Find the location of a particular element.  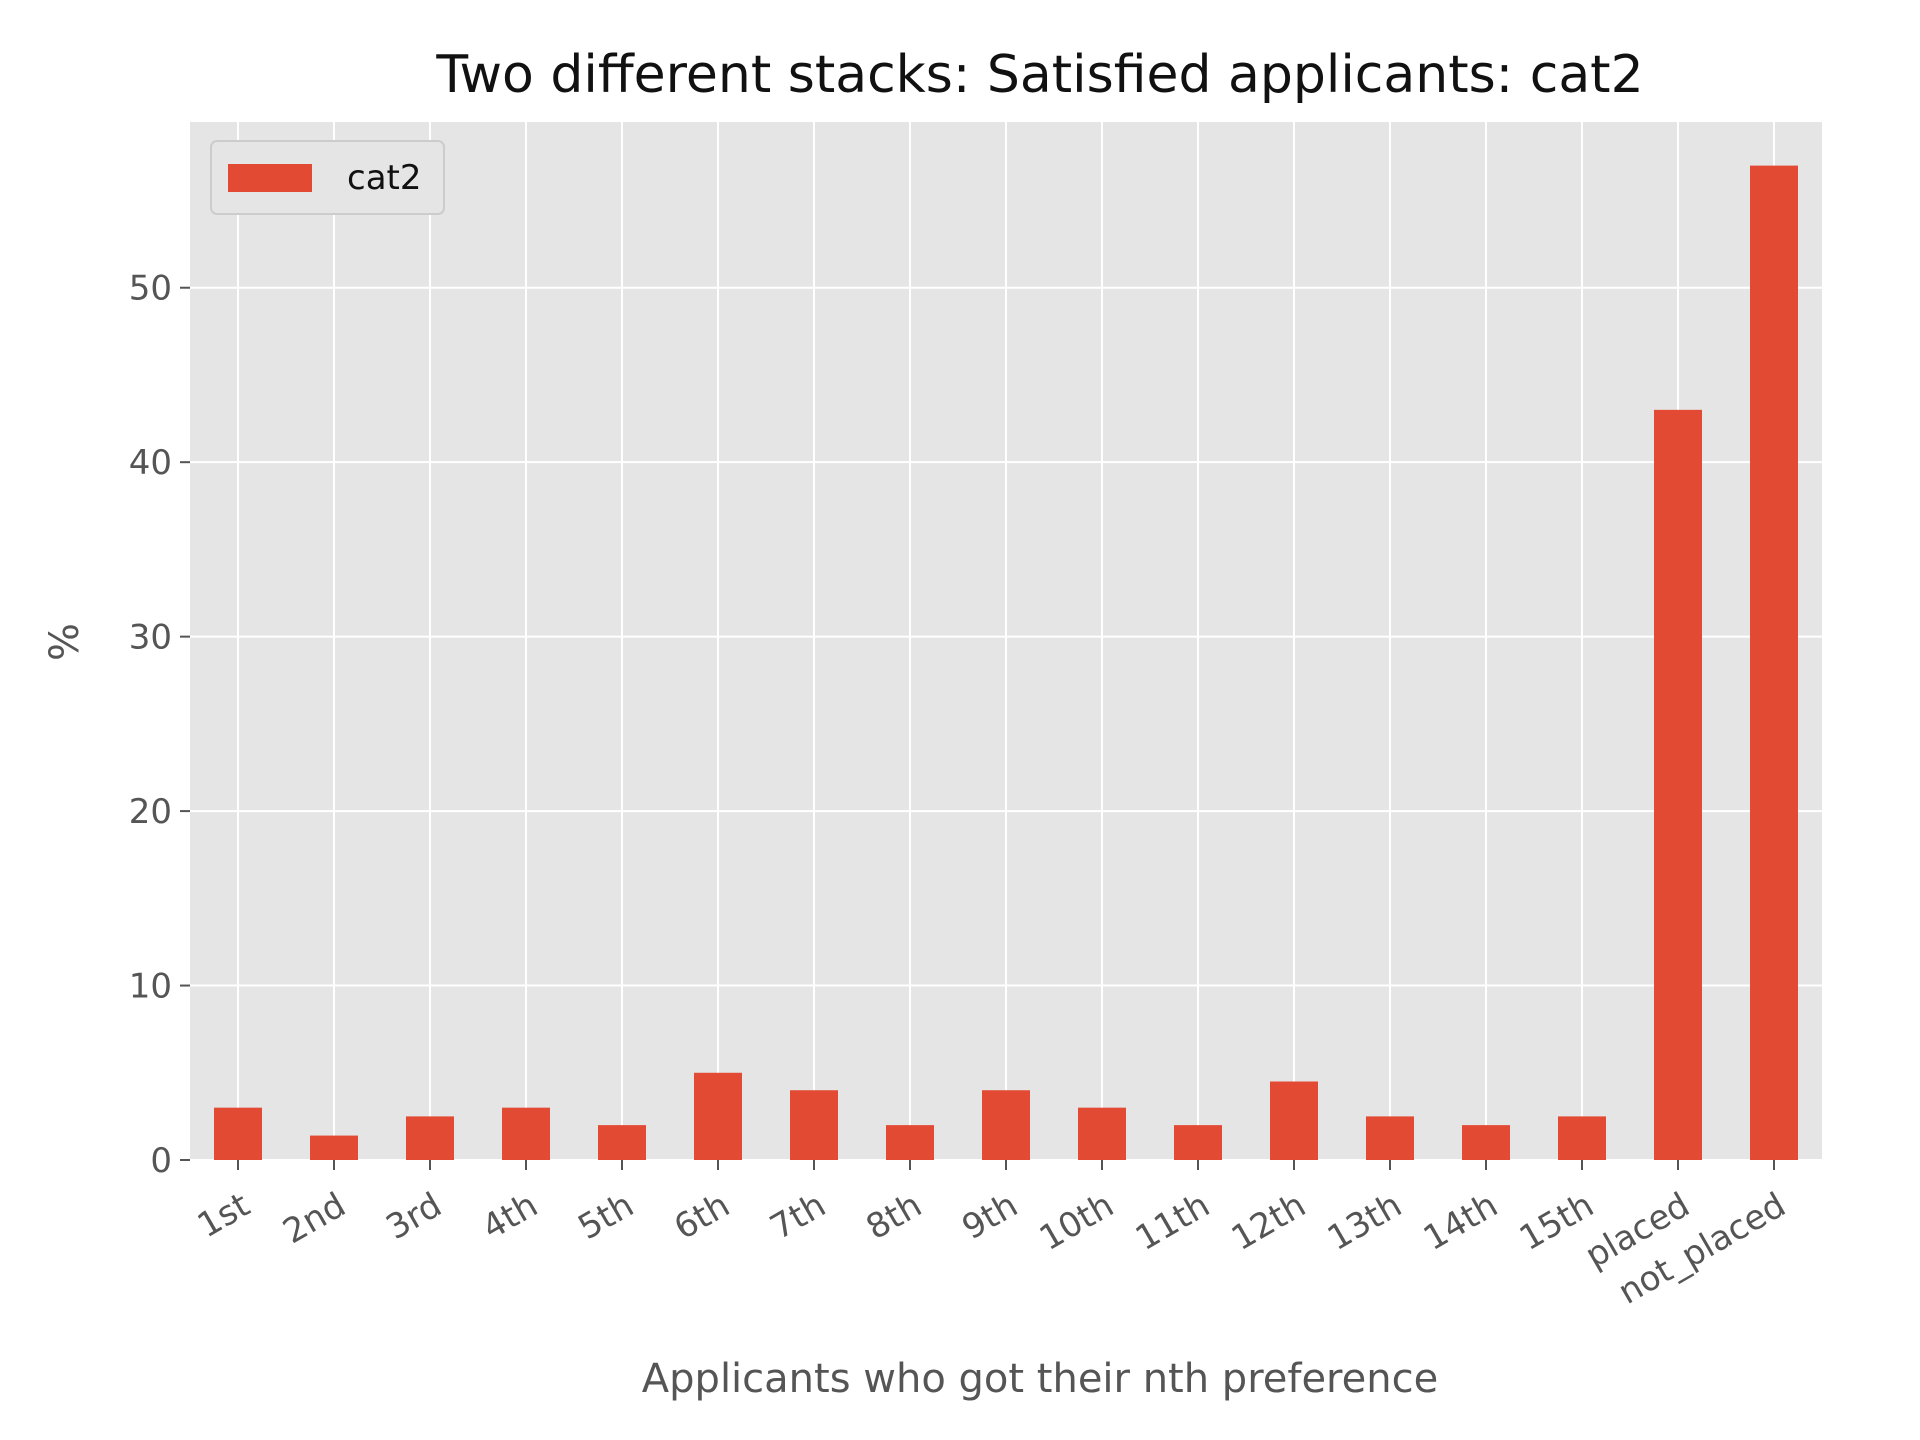

bar-9th is located at coordinates (1006, 1125).